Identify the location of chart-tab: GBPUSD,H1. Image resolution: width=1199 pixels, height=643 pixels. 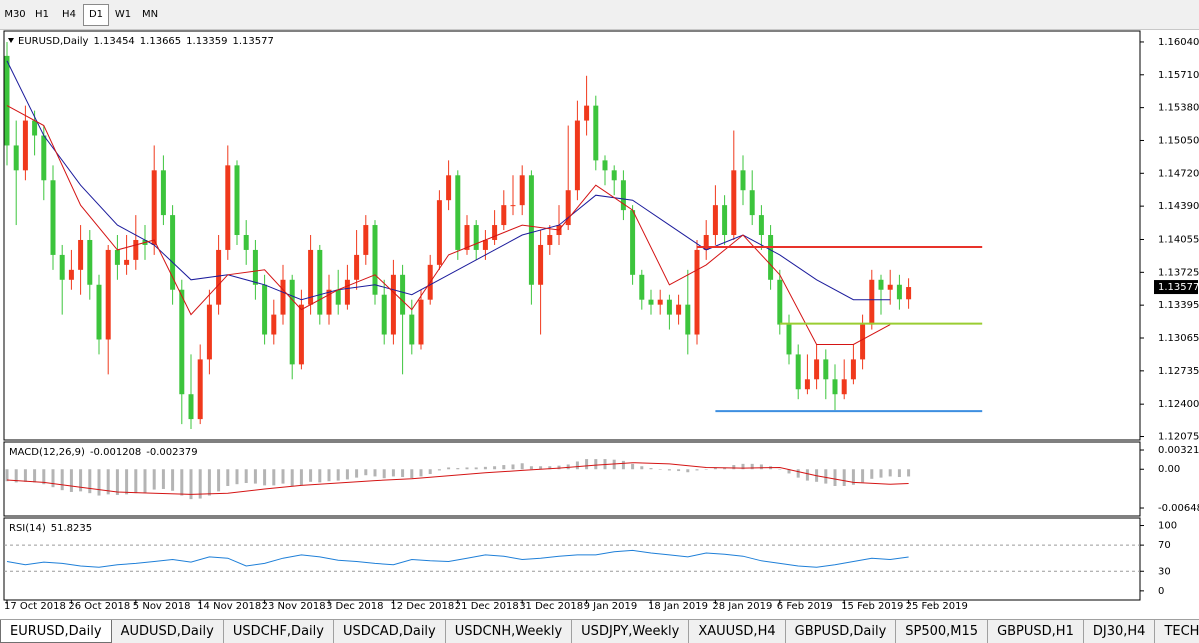
(1036, 631).